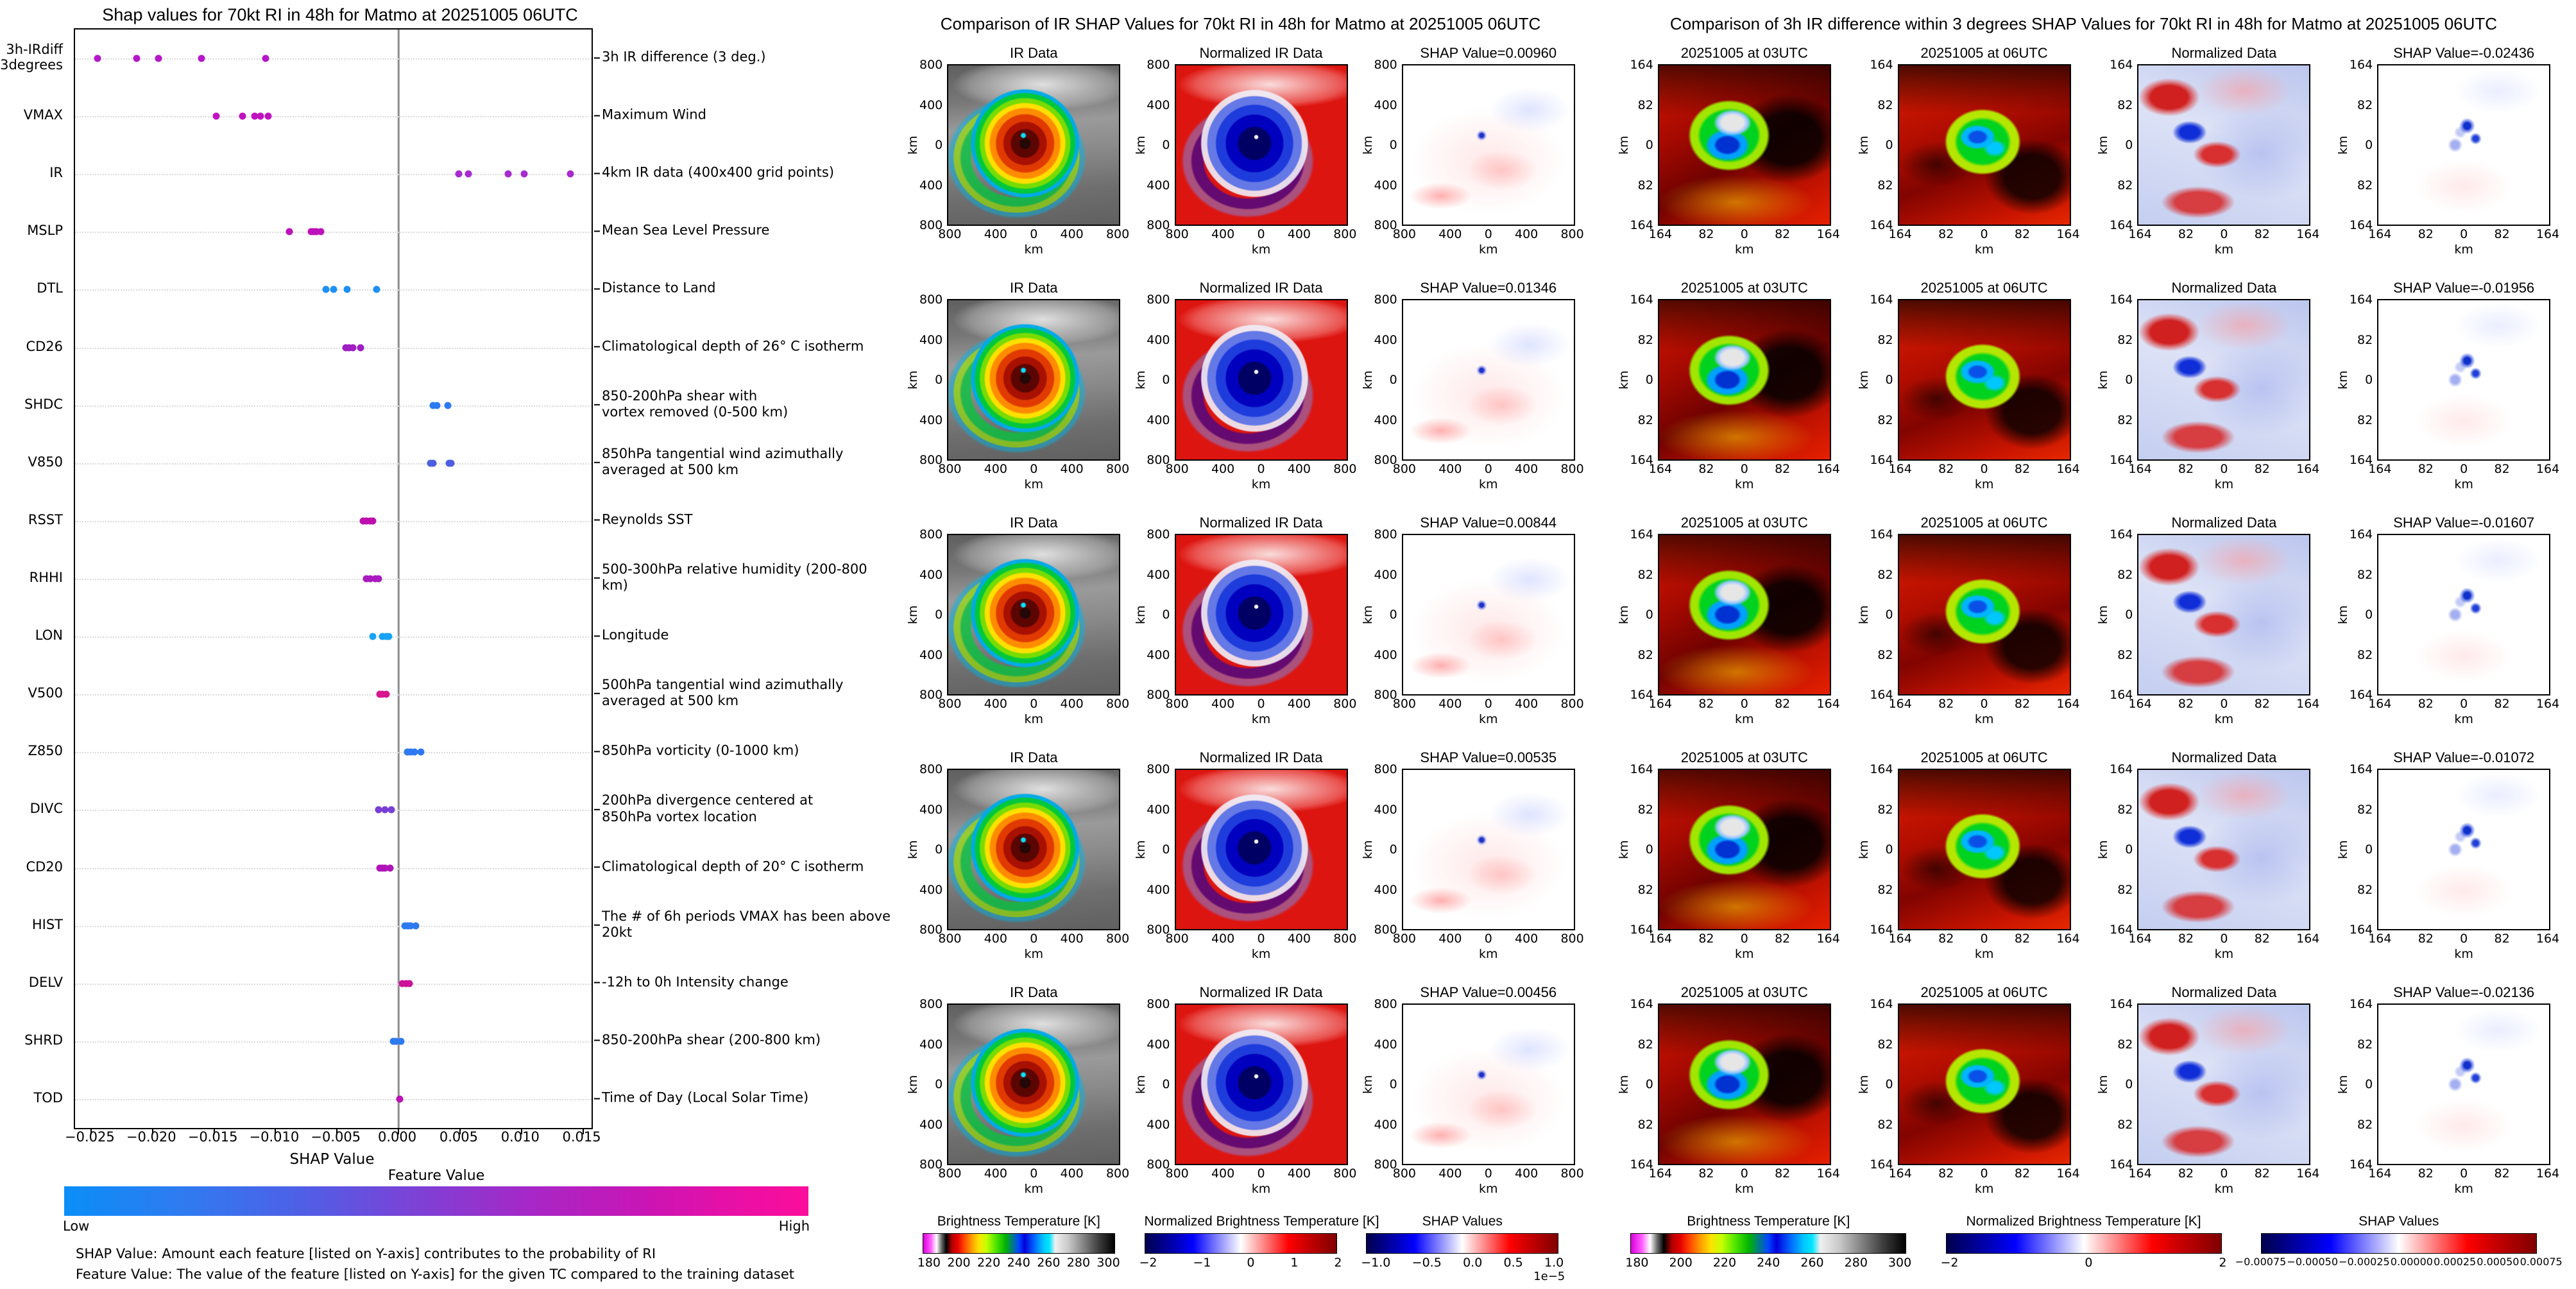  What do you see at coordinates (1984, 145) in the screenshot?
I see `ir-06utc-image` at bounding box center [1984, 145].